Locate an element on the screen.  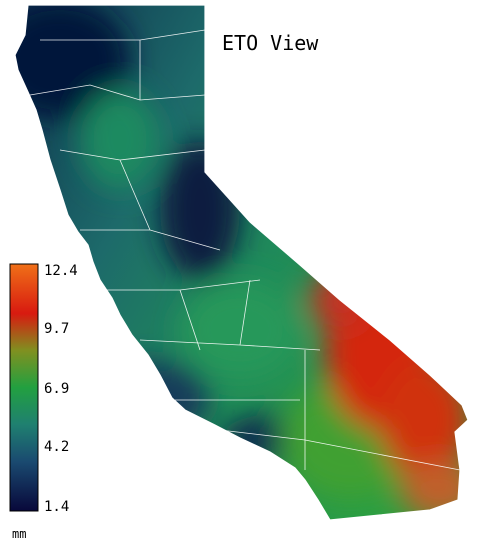
colorbar-labels: 12.4 9.7 6.9 4.2 1.4 is located at coordinates (61, 389).